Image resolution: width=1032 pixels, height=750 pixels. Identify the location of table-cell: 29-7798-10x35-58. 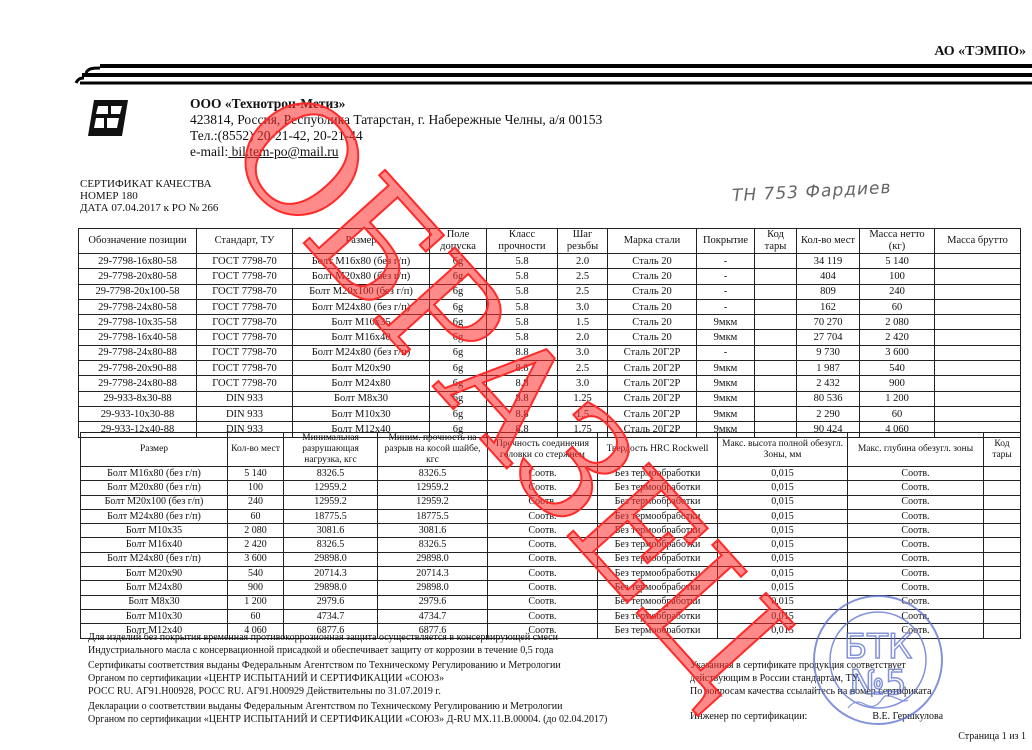
(137, 322).